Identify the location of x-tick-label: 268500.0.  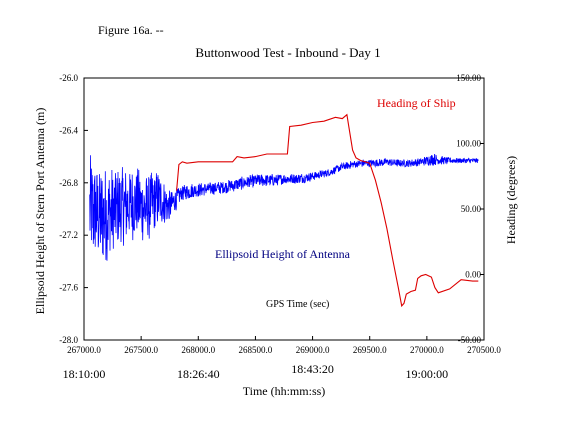
(256, 350).